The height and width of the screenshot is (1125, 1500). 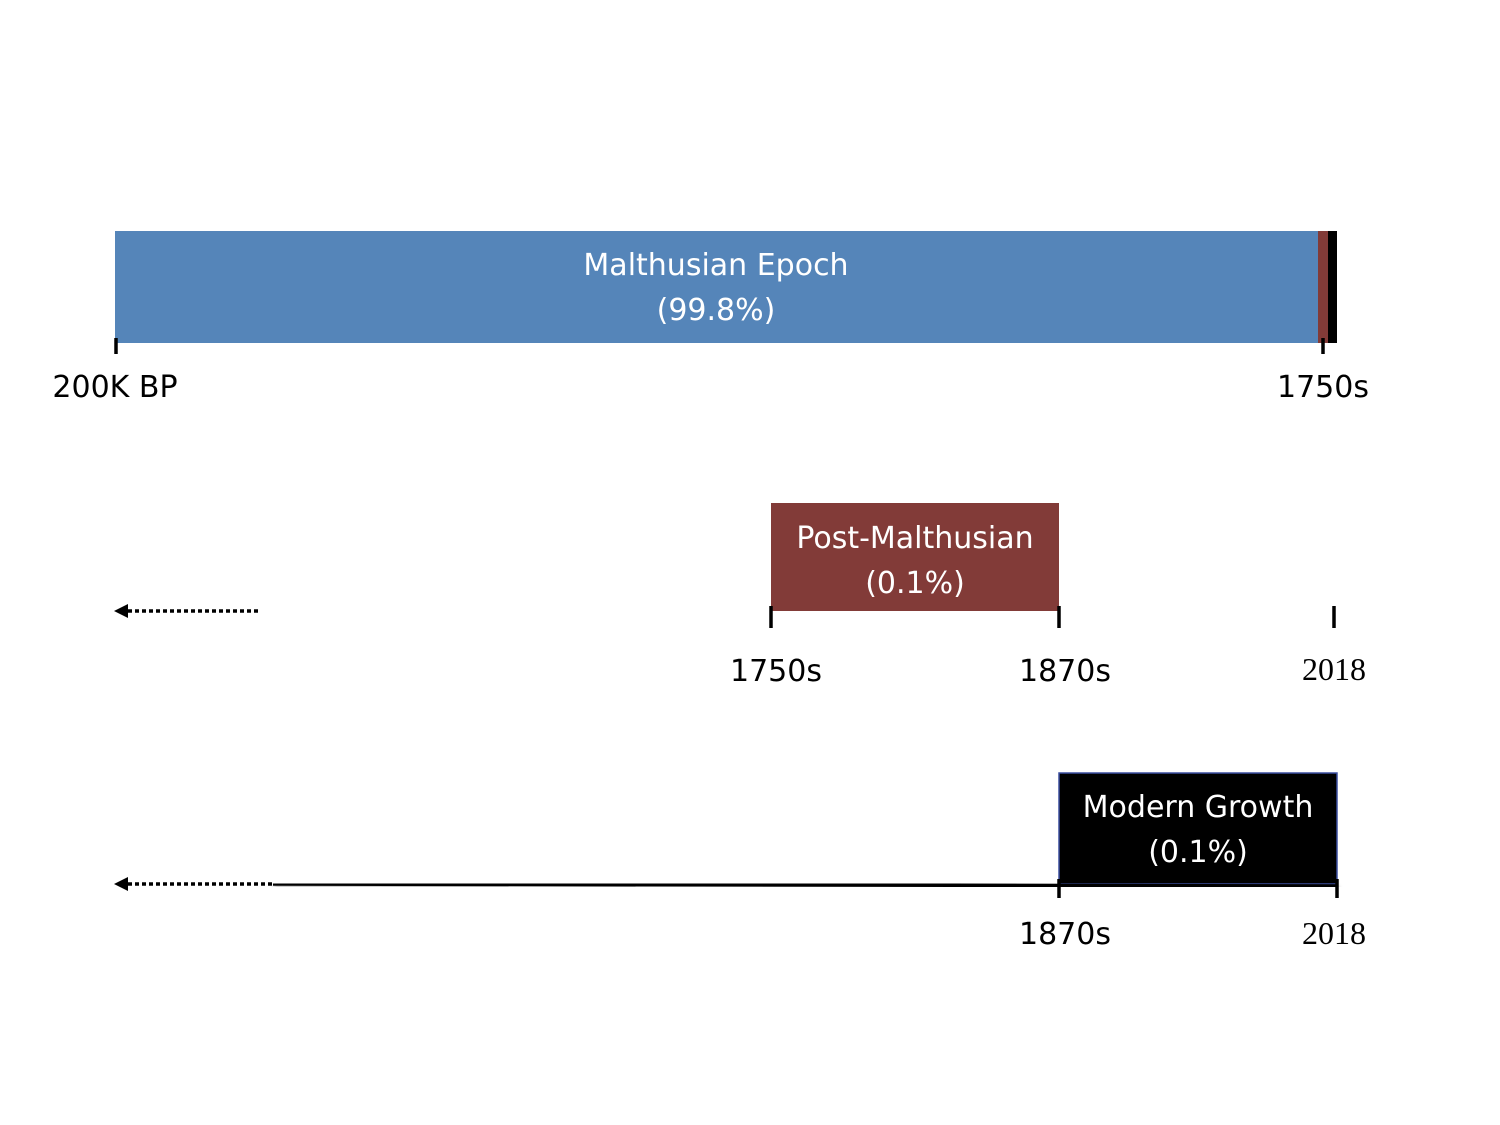 What do you see at coordinates (776, 671) in the screenshot?
I see `post-malthusian-tick-label-1750s: 1750s` at bounding box center [776, 671].